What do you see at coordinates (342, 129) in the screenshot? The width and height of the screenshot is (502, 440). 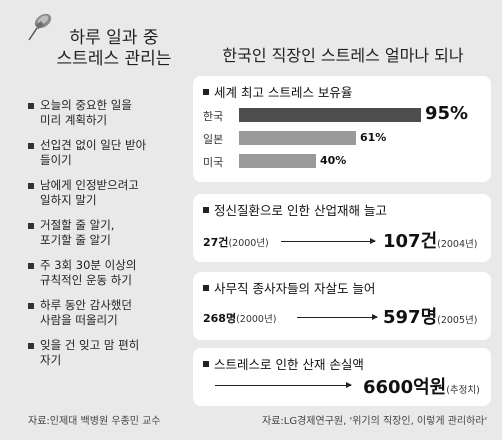 I see `stress-rate-card: 세계 최고 스트레스 보유율 한국 일본 미국 95% 61% 40%` at bounding box center [342, 129].